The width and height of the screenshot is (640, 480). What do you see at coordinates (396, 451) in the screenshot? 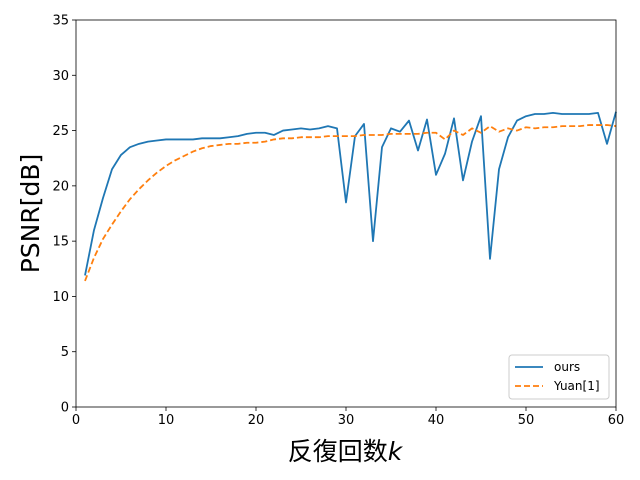
I see `x-axis-label-variable: k` at bounding box center [396, 451].